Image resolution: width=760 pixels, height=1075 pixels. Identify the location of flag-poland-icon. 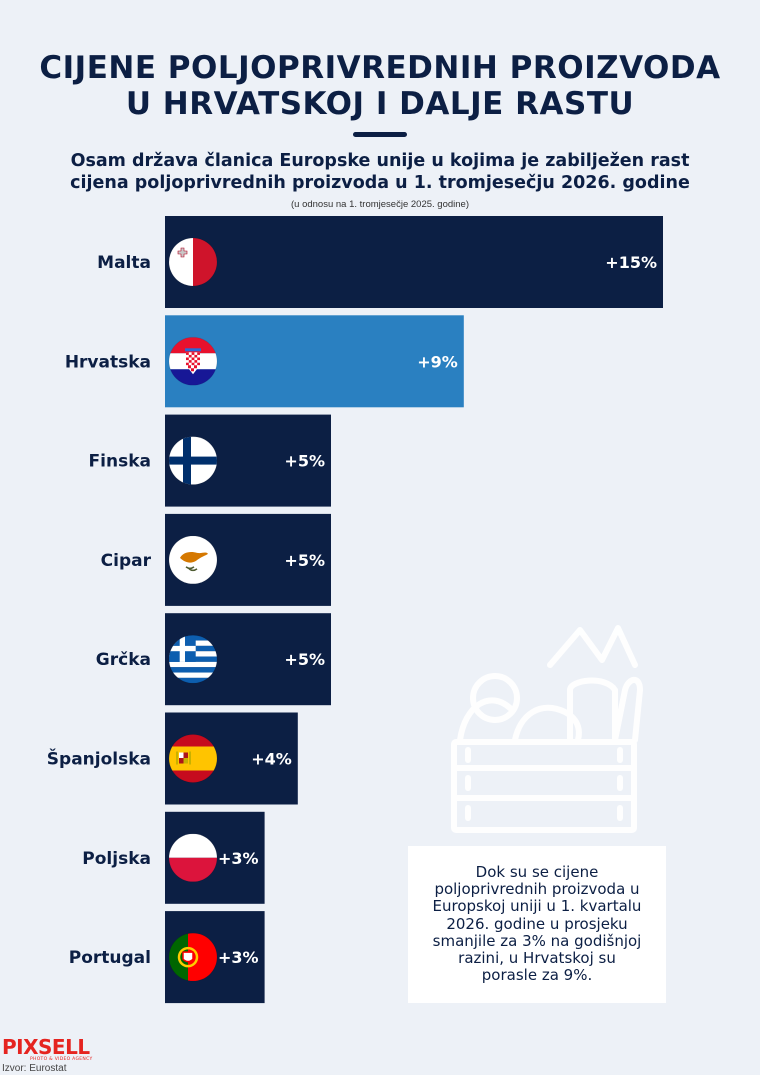
(193, 858).